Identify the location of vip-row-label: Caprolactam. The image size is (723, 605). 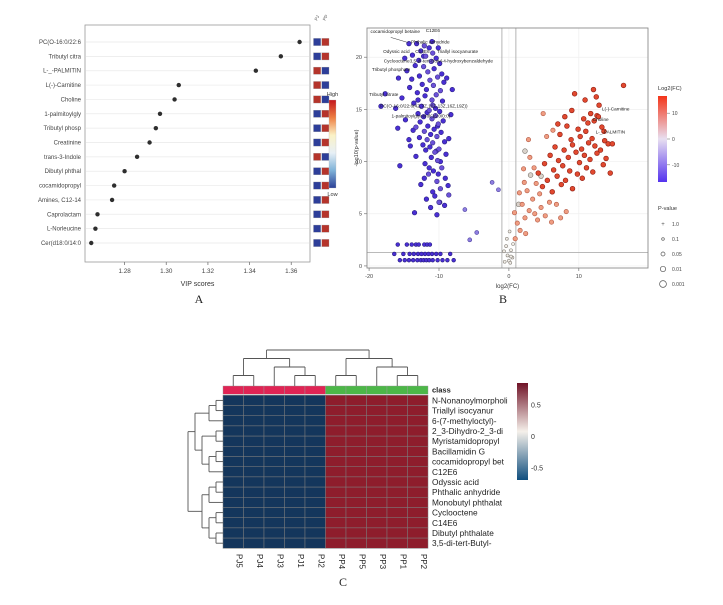
(64, 215).